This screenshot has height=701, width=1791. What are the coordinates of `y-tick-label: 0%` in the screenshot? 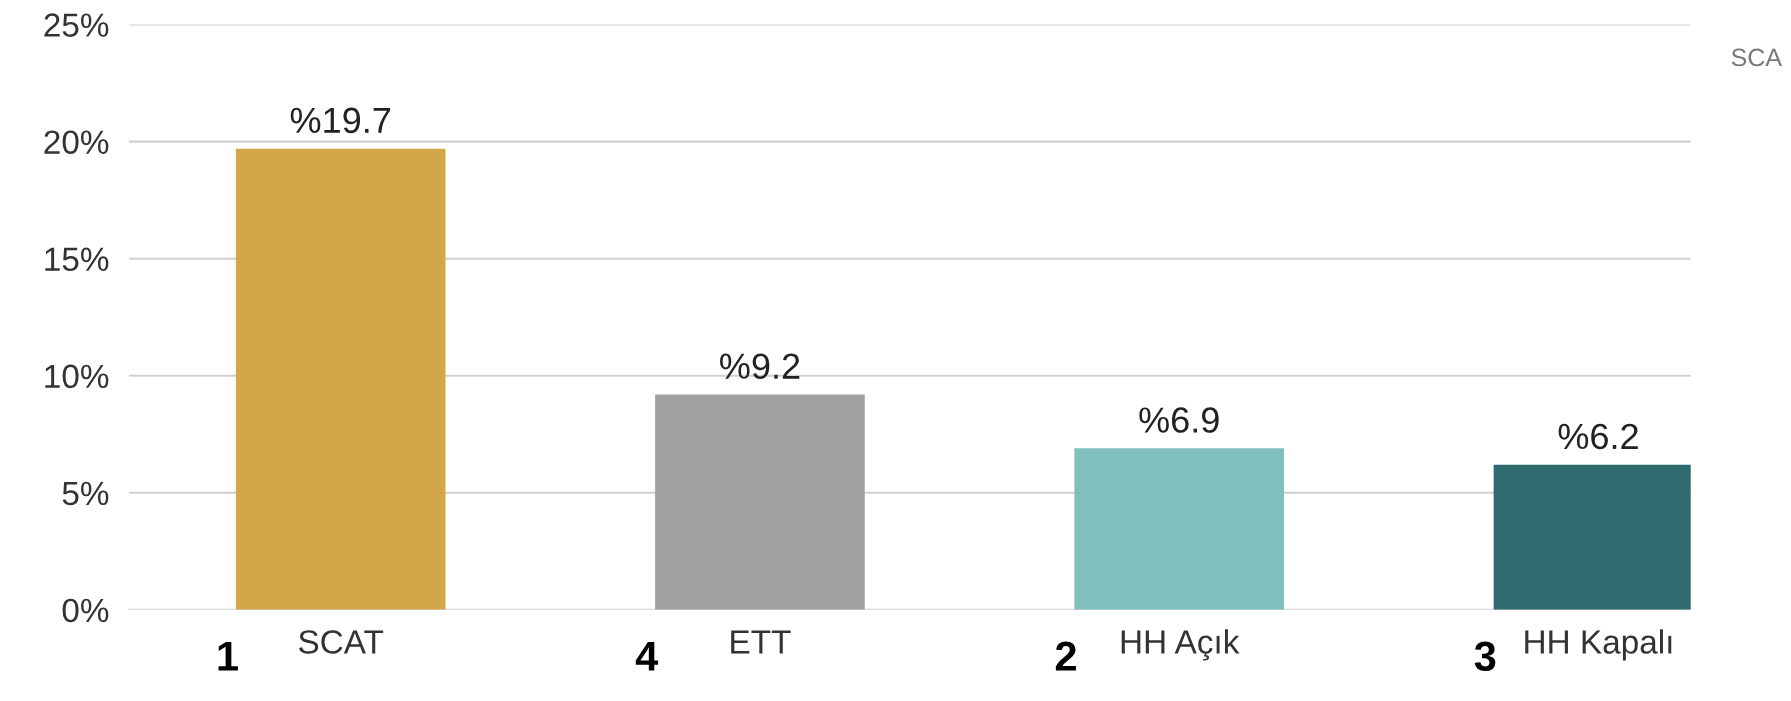 It's located at (85, 610).